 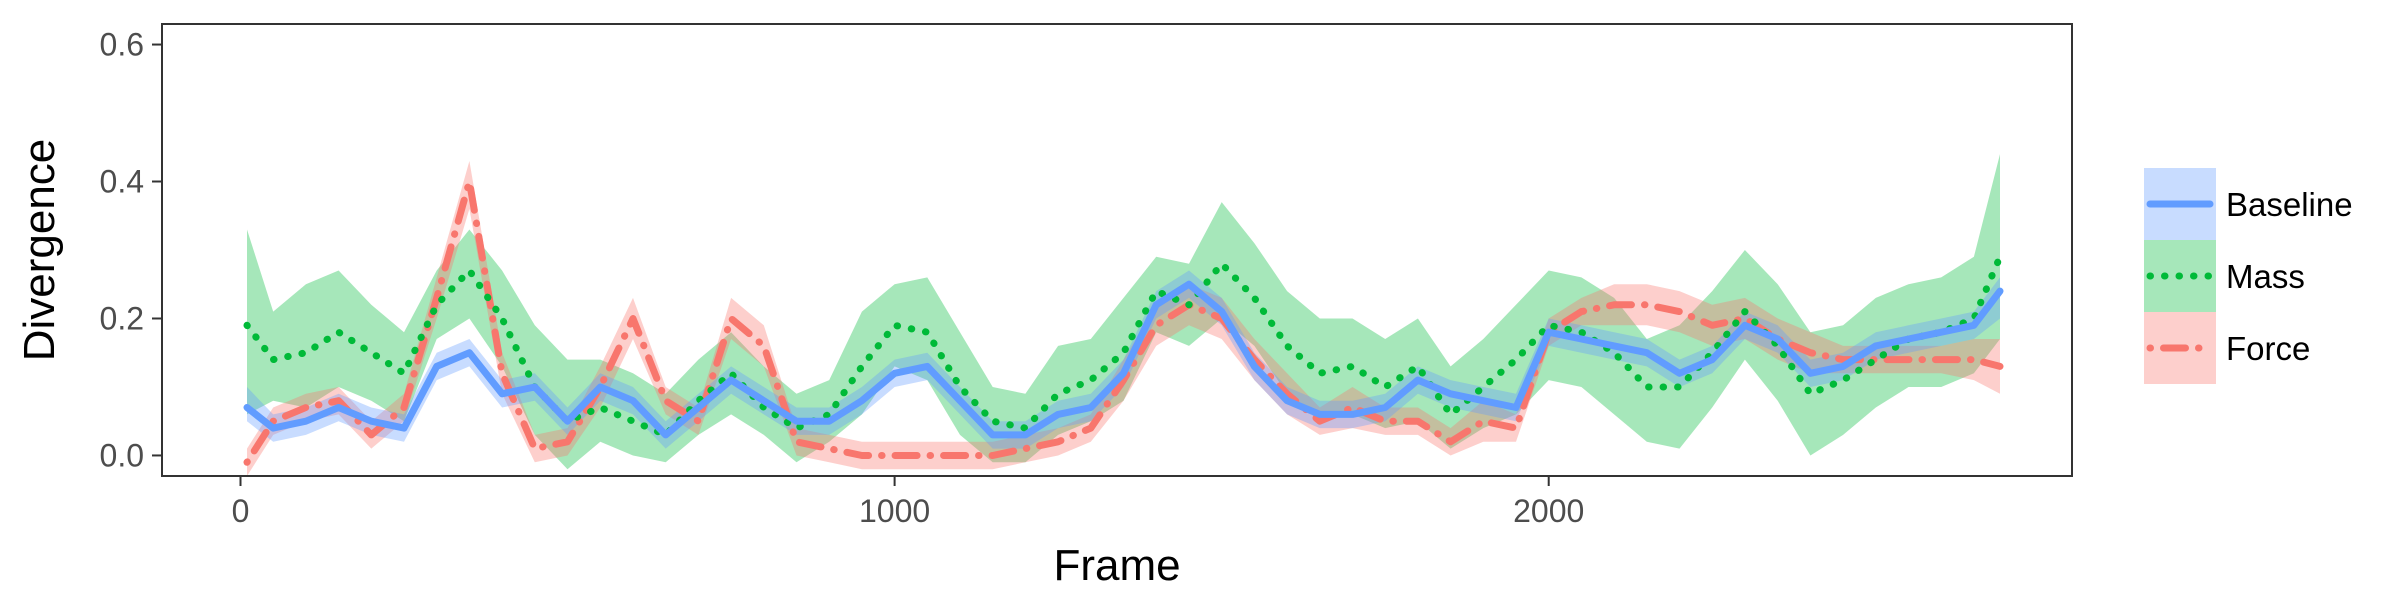 What do you see at coordinates (122, 318) in the screenshot?
I see `y-tick-label: 0.2` at bounding box center [122, 318].